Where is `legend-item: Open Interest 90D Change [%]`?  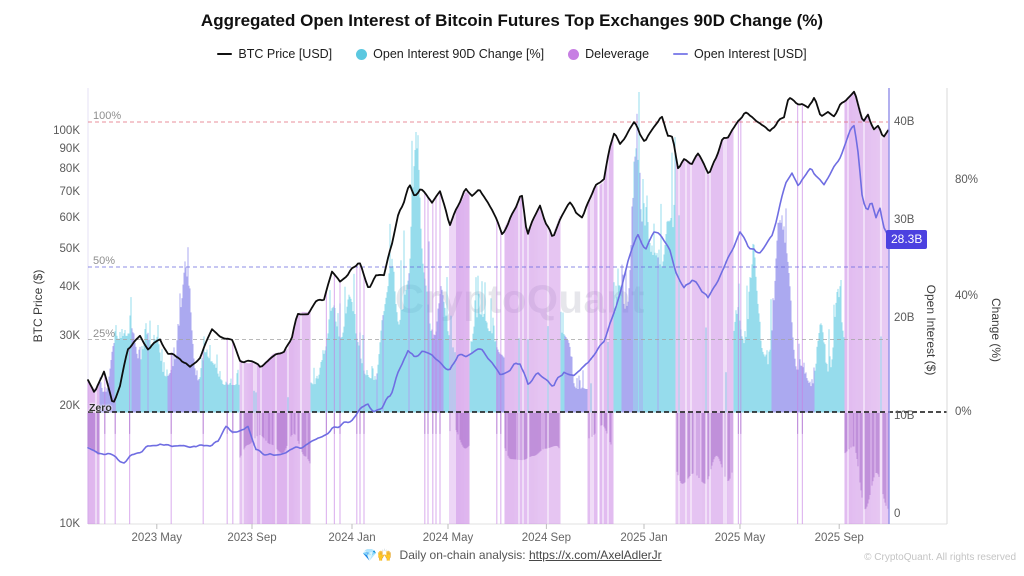 legend-item: Open Interest 90D Change [%] is located at coordinates (450, 54).